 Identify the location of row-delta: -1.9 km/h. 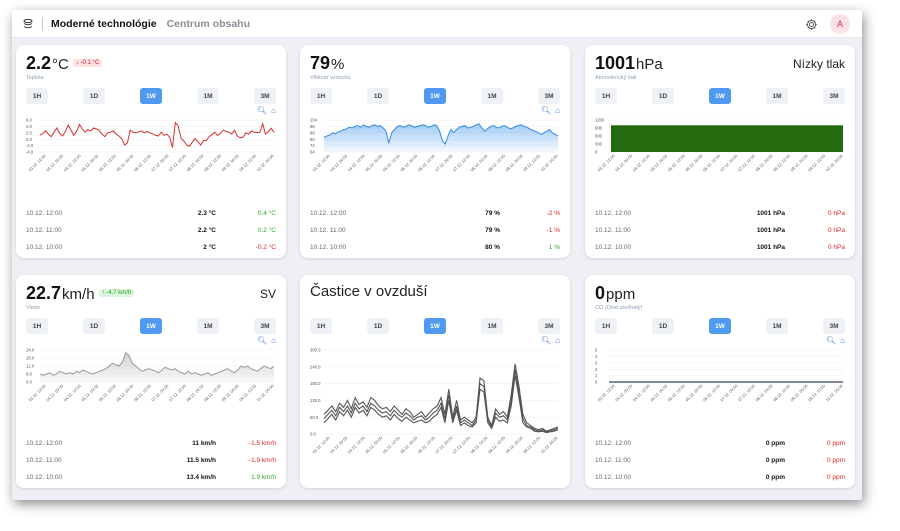
(262, 460).